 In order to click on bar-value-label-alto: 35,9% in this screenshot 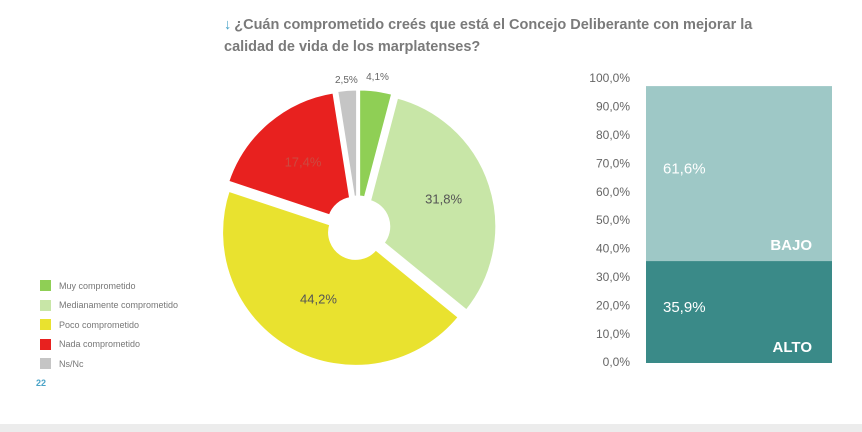, I will do `click(684, 307)`.